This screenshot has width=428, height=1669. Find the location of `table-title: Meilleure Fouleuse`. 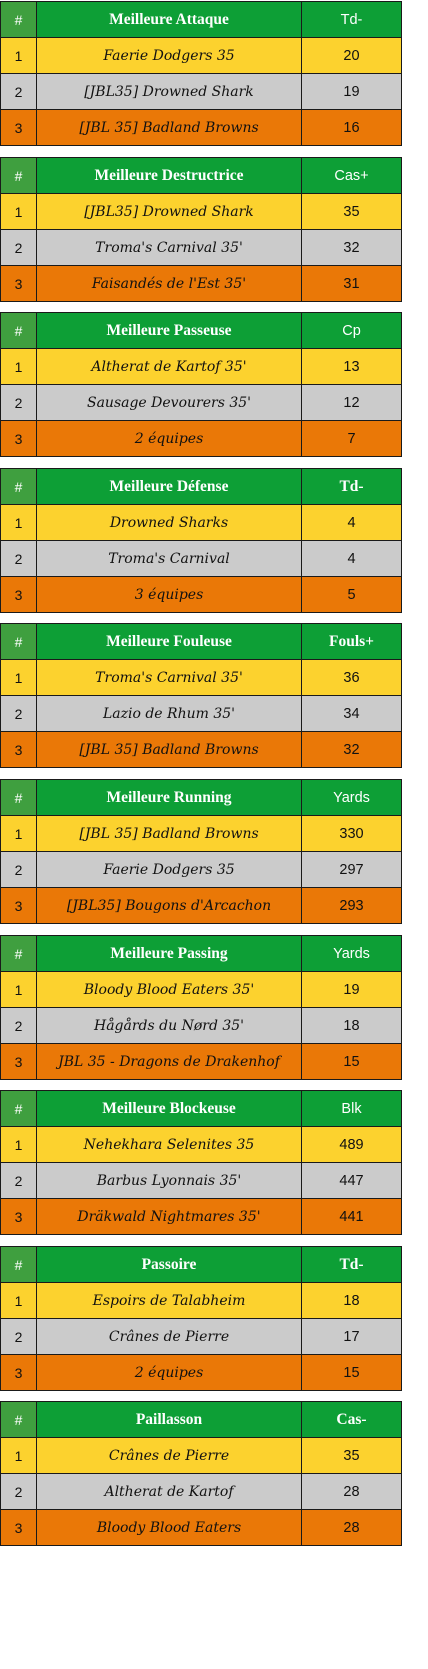

table-title: Meilleure Fouleuse is located at coordinates (169, 641).